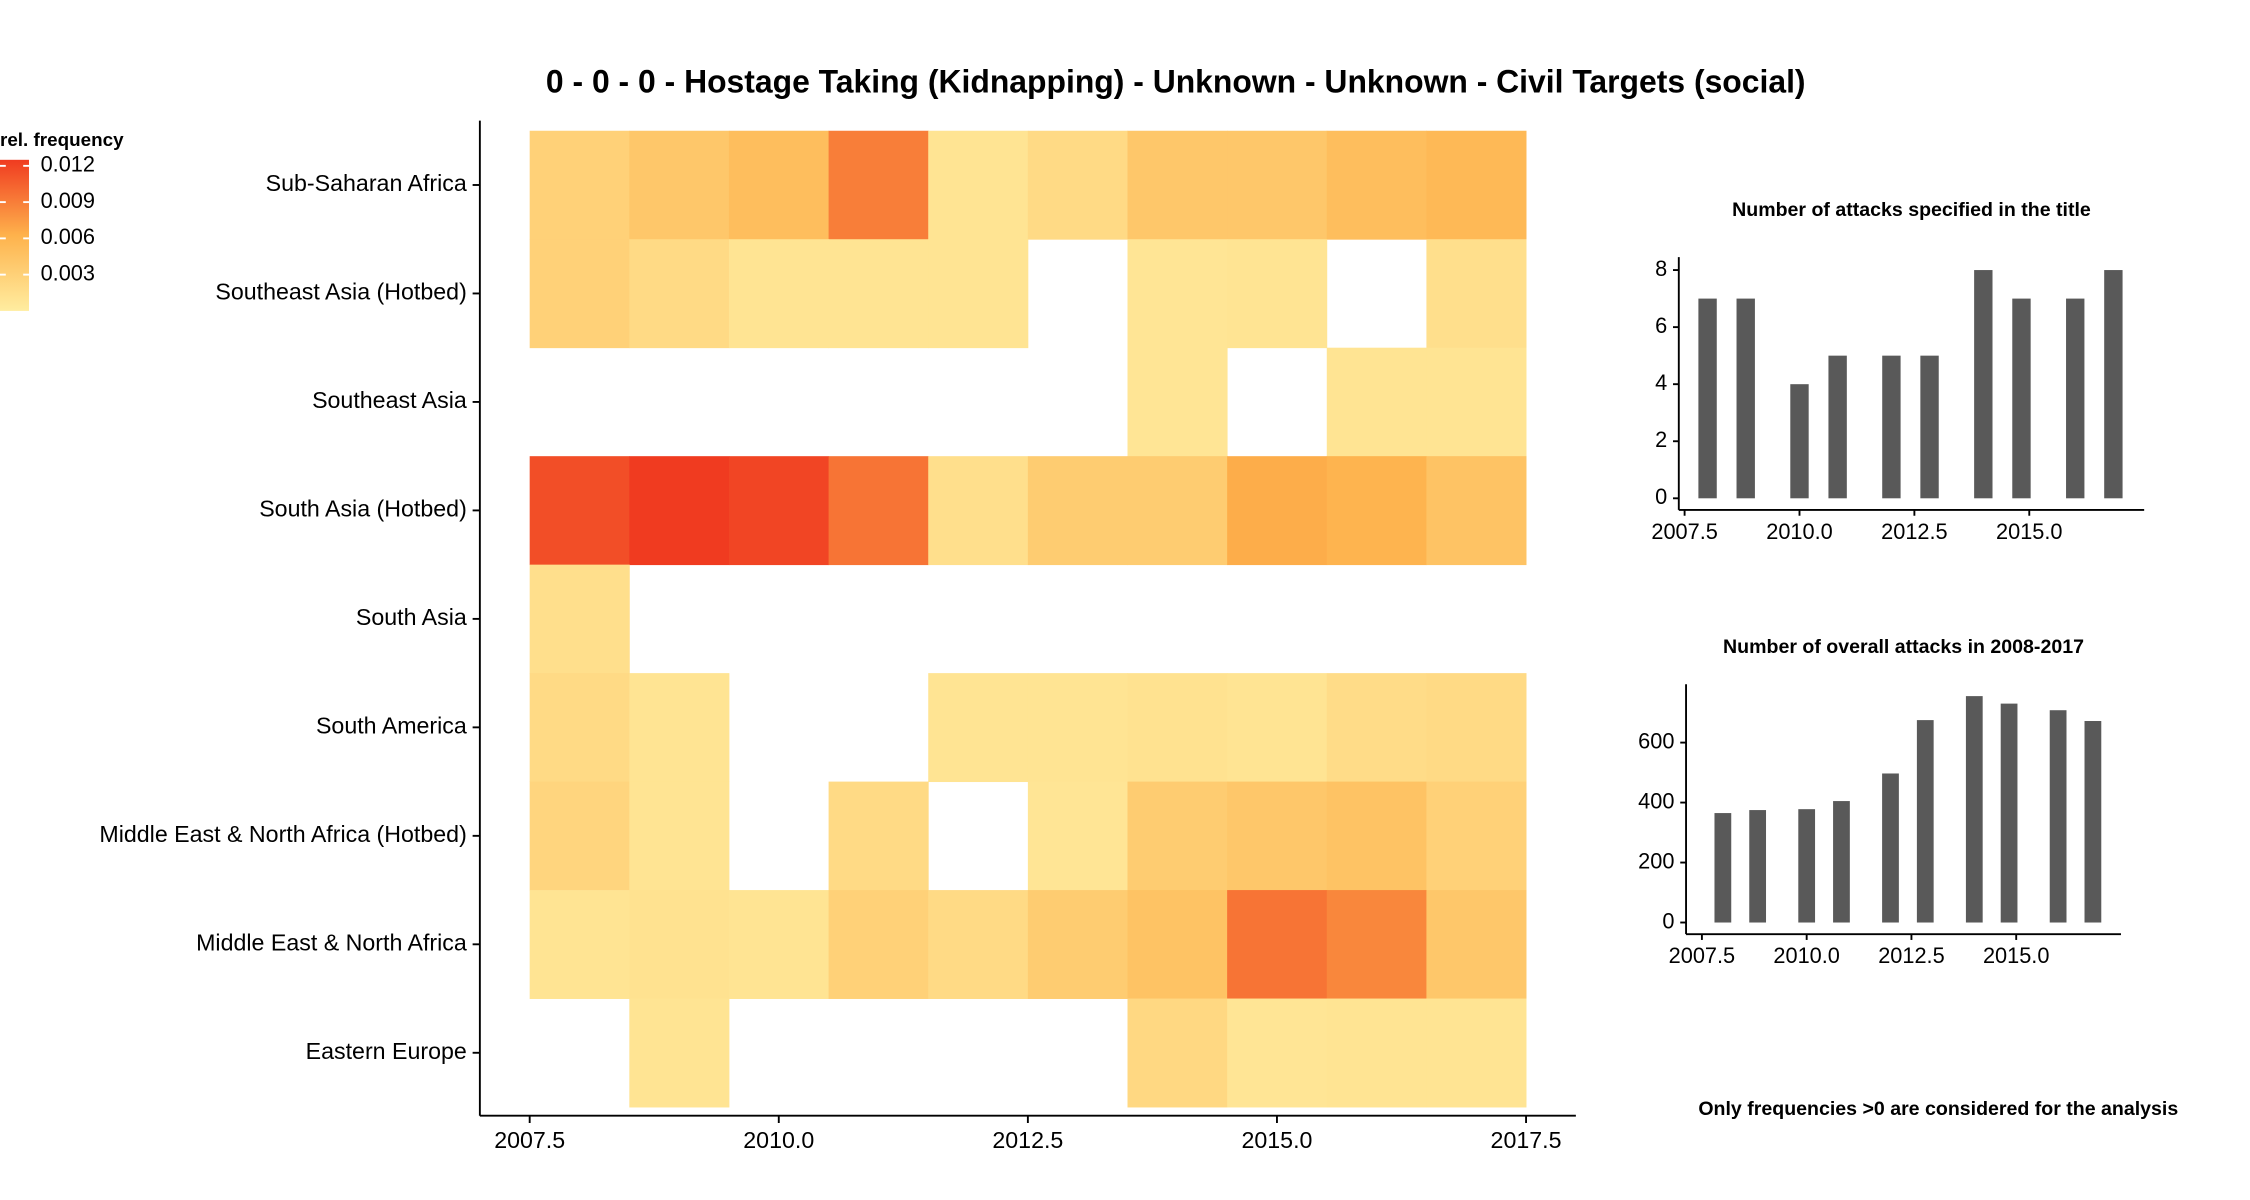  What do you see at coordinates (1656, 740) in the screenshot?
I see `y-tick-label: 600` at bounding box center [1656, 740].